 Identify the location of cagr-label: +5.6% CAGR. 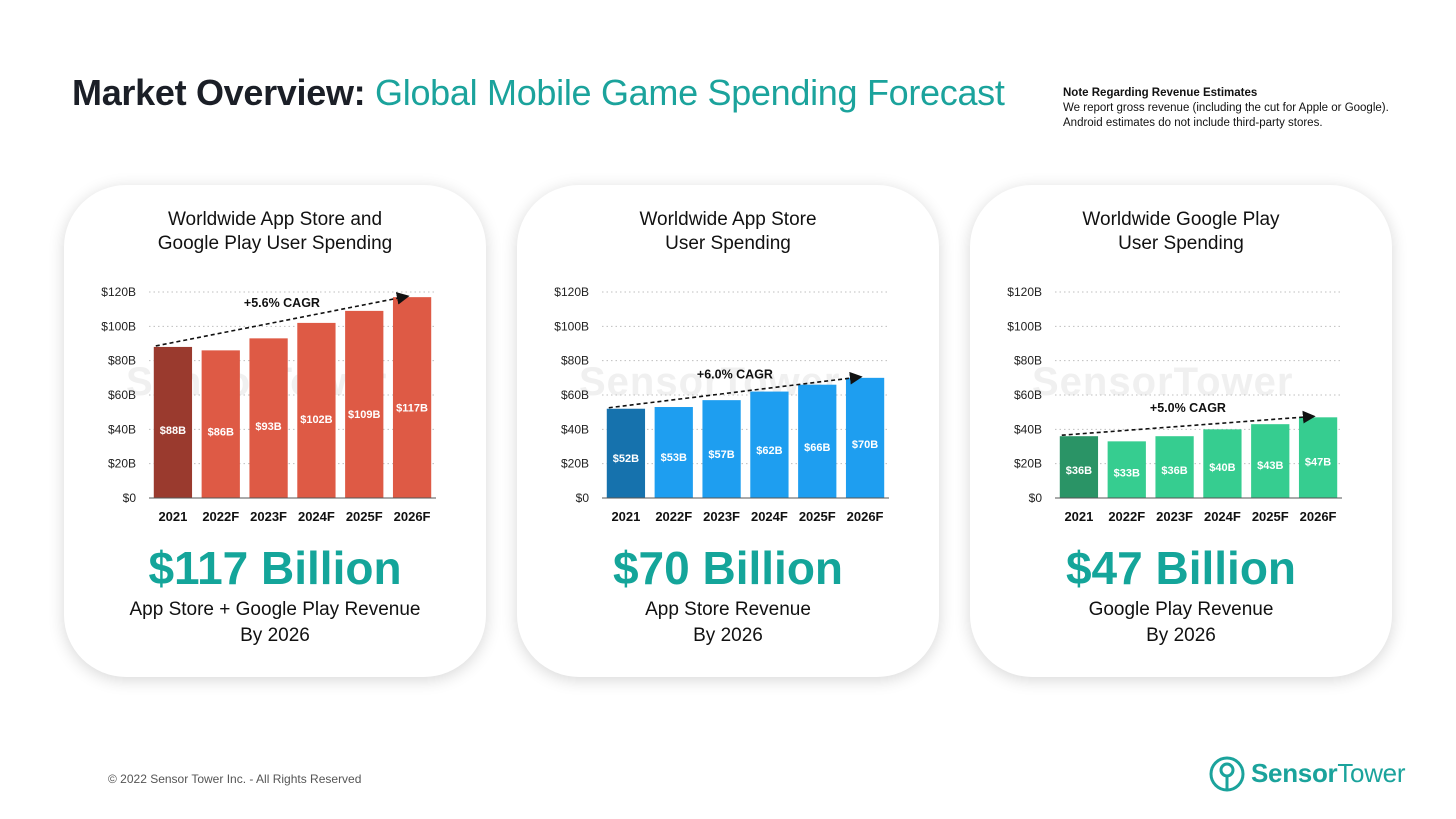
(282, 303).